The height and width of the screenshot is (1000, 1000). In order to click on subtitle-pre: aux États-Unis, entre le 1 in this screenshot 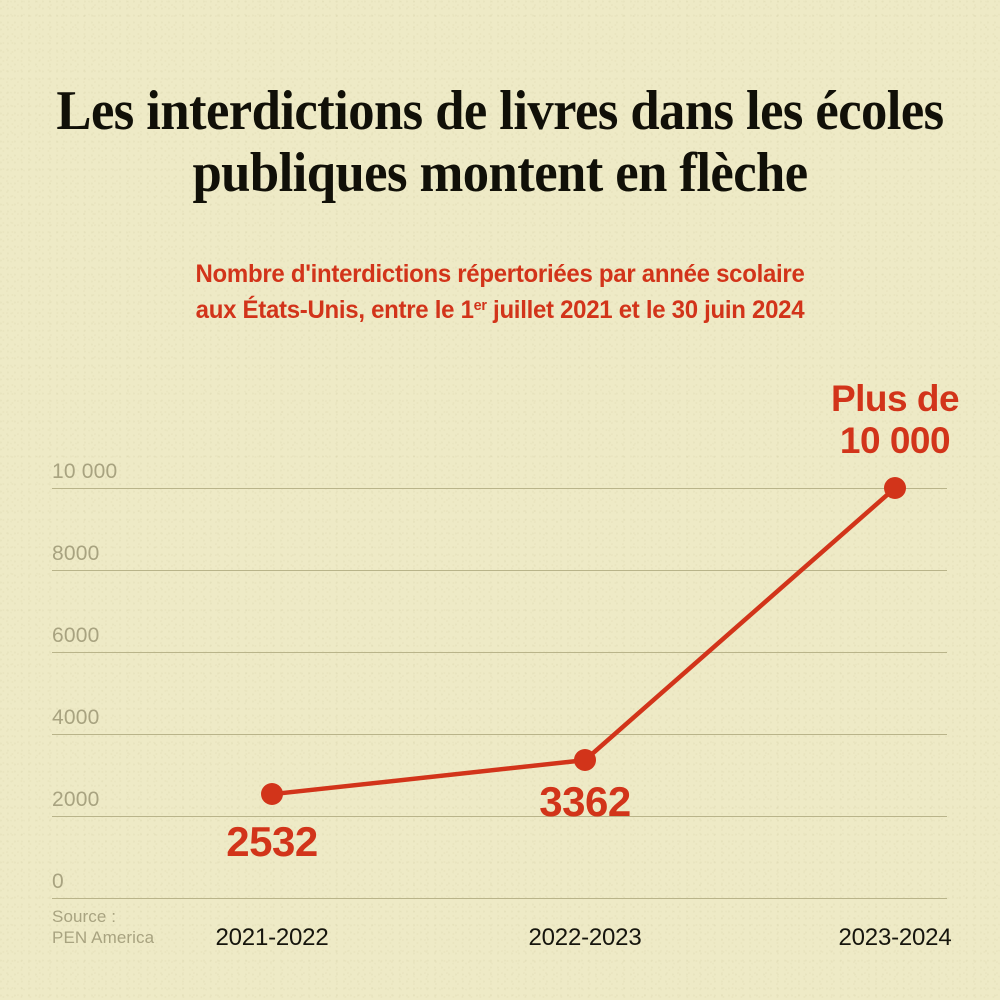, I will do `click(334, 310)`.